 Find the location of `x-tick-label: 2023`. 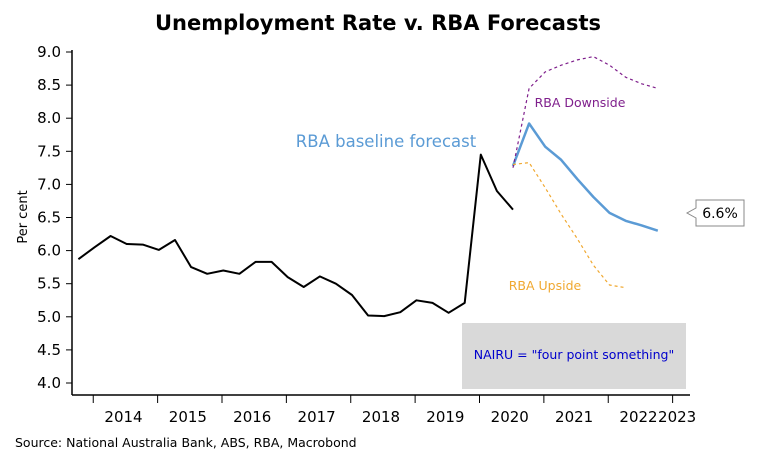

x-tick-label: 2023 is located at coordinates (677, 417).